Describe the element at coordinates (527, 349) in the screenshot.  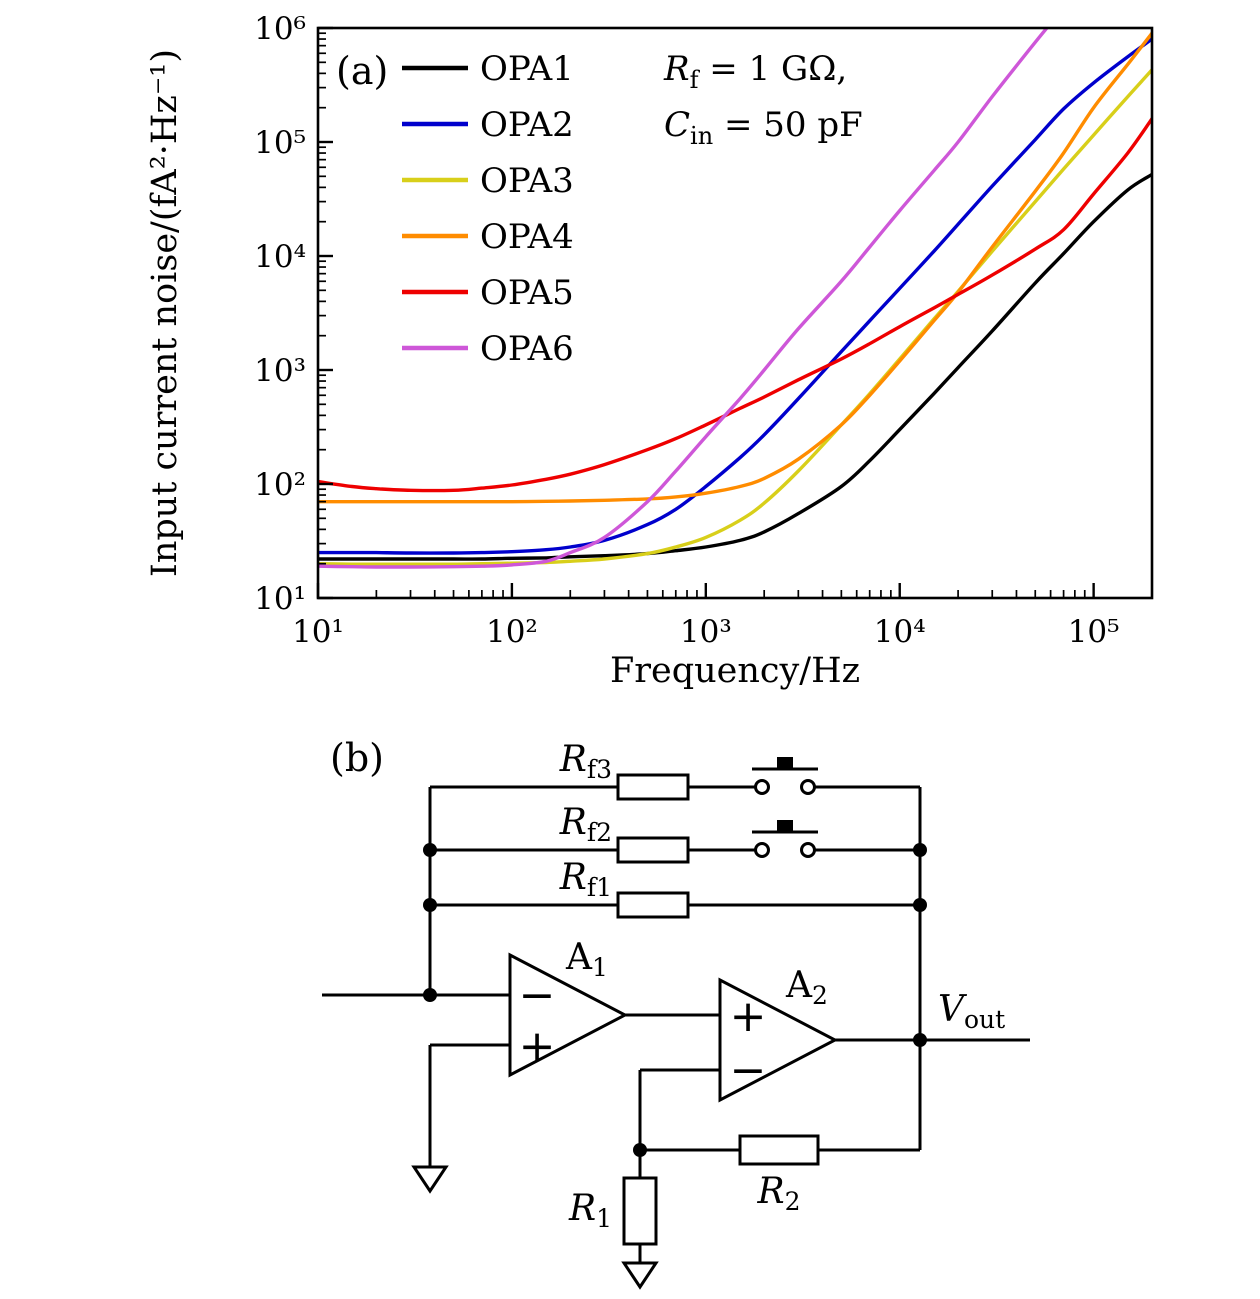
I see `legend-label-OPA6: OPA6` at that location.